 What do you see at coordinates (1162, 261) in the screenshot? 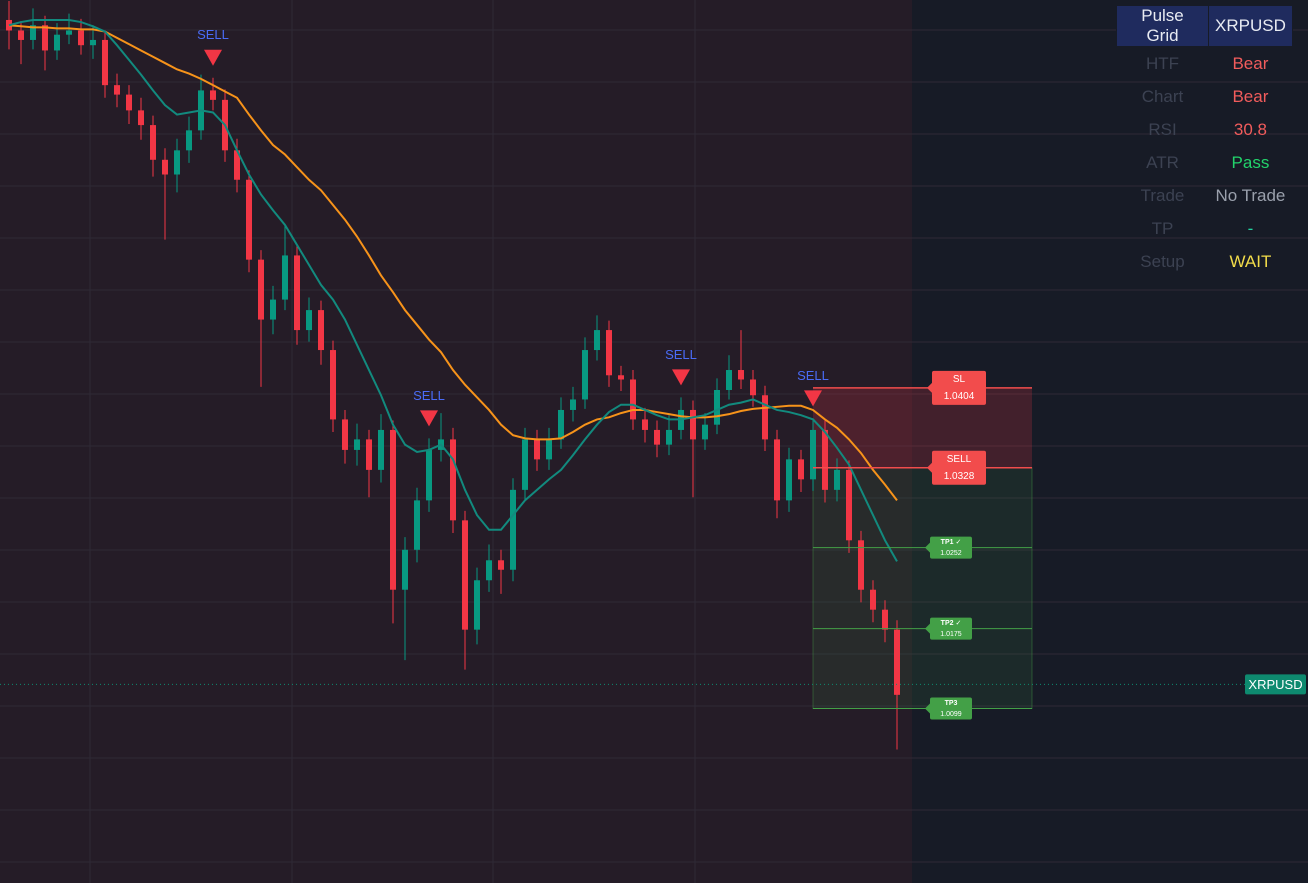
I see `table-cell: Setup` at bounding box center [1162, 261].